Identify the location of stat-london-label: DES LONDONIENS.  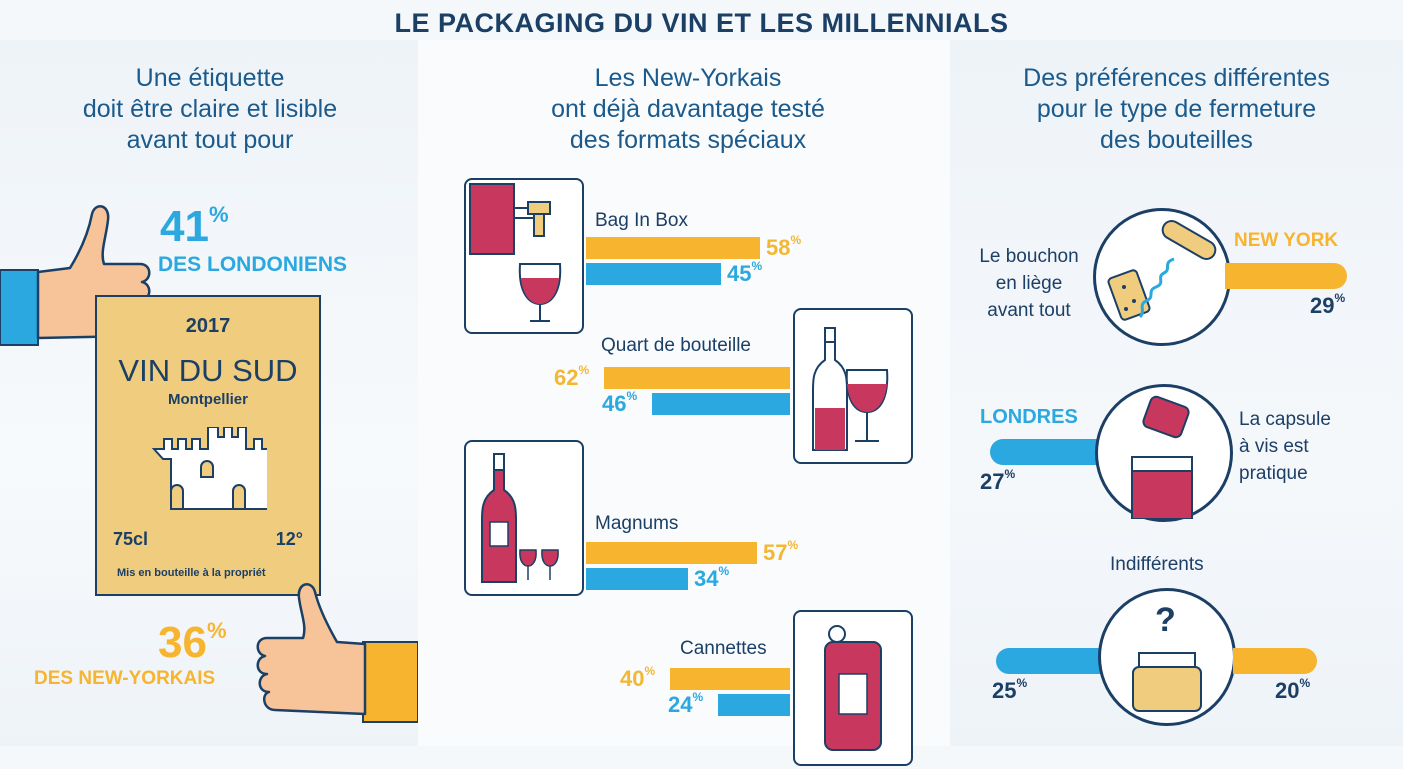
(253, 264).